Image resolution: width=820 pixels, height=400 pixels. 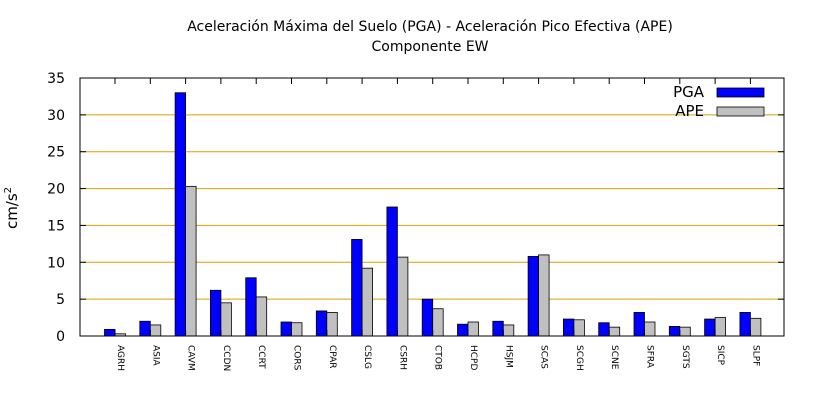 I want to click on x-tick-label: SLPF, so click(x=755, y=355).